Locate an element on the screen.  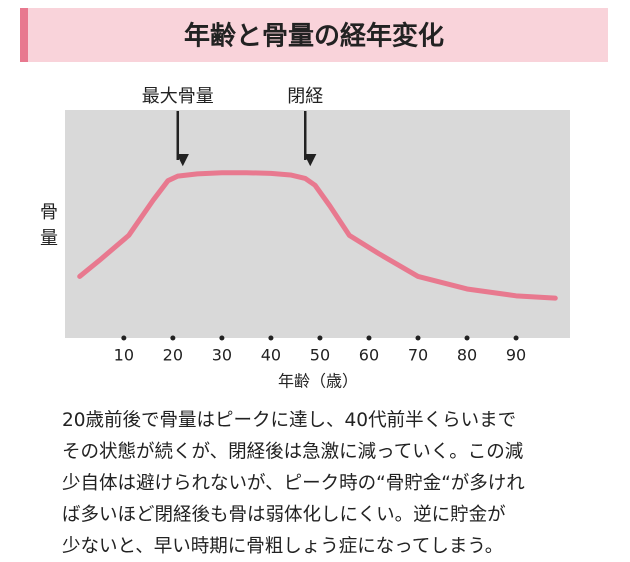
caption-line: 少自体は避けられないが、ピーク時の“骨貯金“が多けれ is located at coordinates (293, 483).